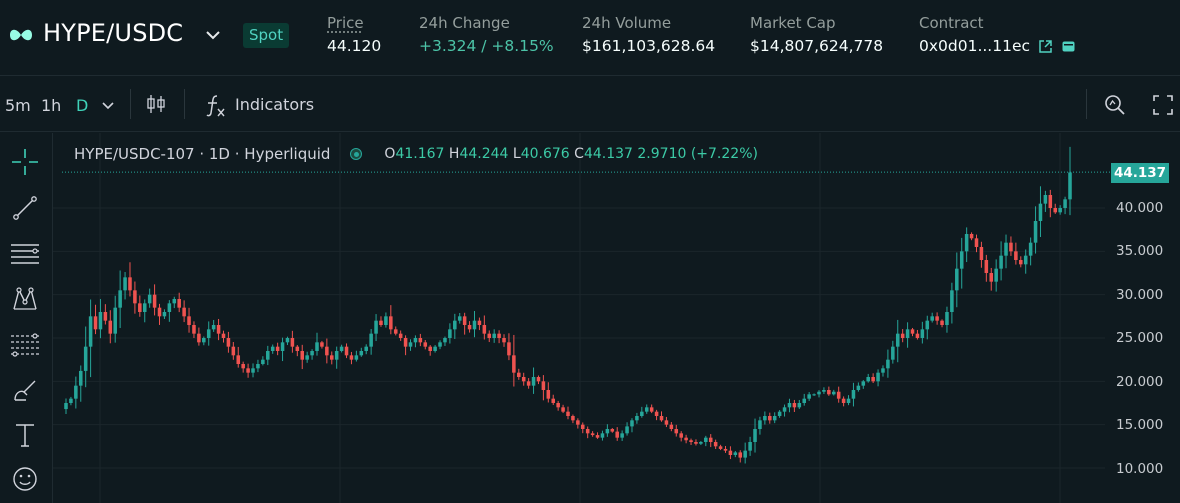 The height and width of the screenshot is (503, 1180). What do you see at coordinates (25, 254) in the screenshot?
I see `horizontal-lines-tool` at bounding box center [25, 254].